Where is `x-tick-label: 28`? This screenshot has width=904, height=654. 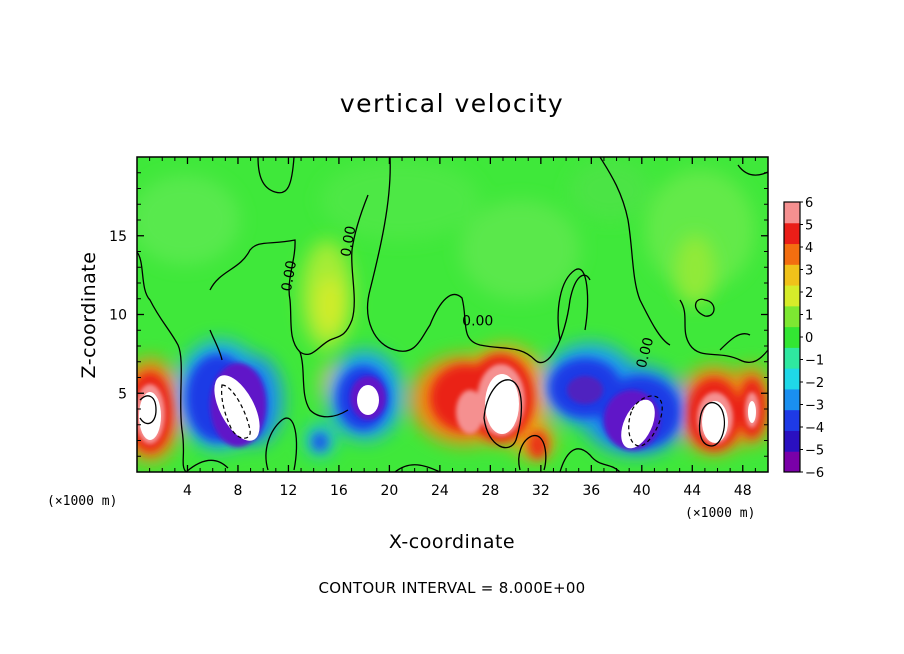
x-tick-label: 28 is located at coordinates (490, 491).